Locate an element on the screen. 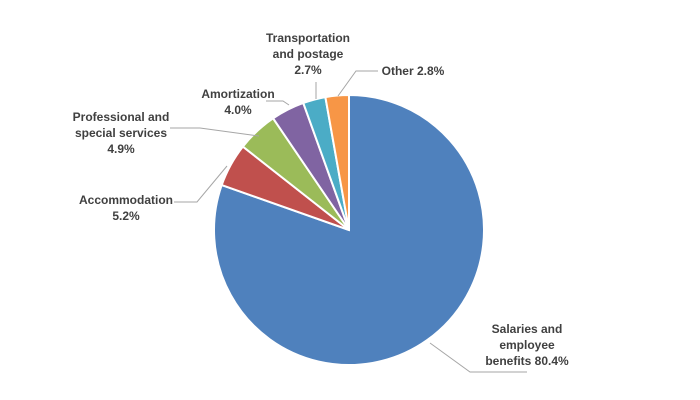 This screenshot has height=400, width=700. data-label-transportation: Transportation and postage 2.7% is located at coordinates (308, 54).